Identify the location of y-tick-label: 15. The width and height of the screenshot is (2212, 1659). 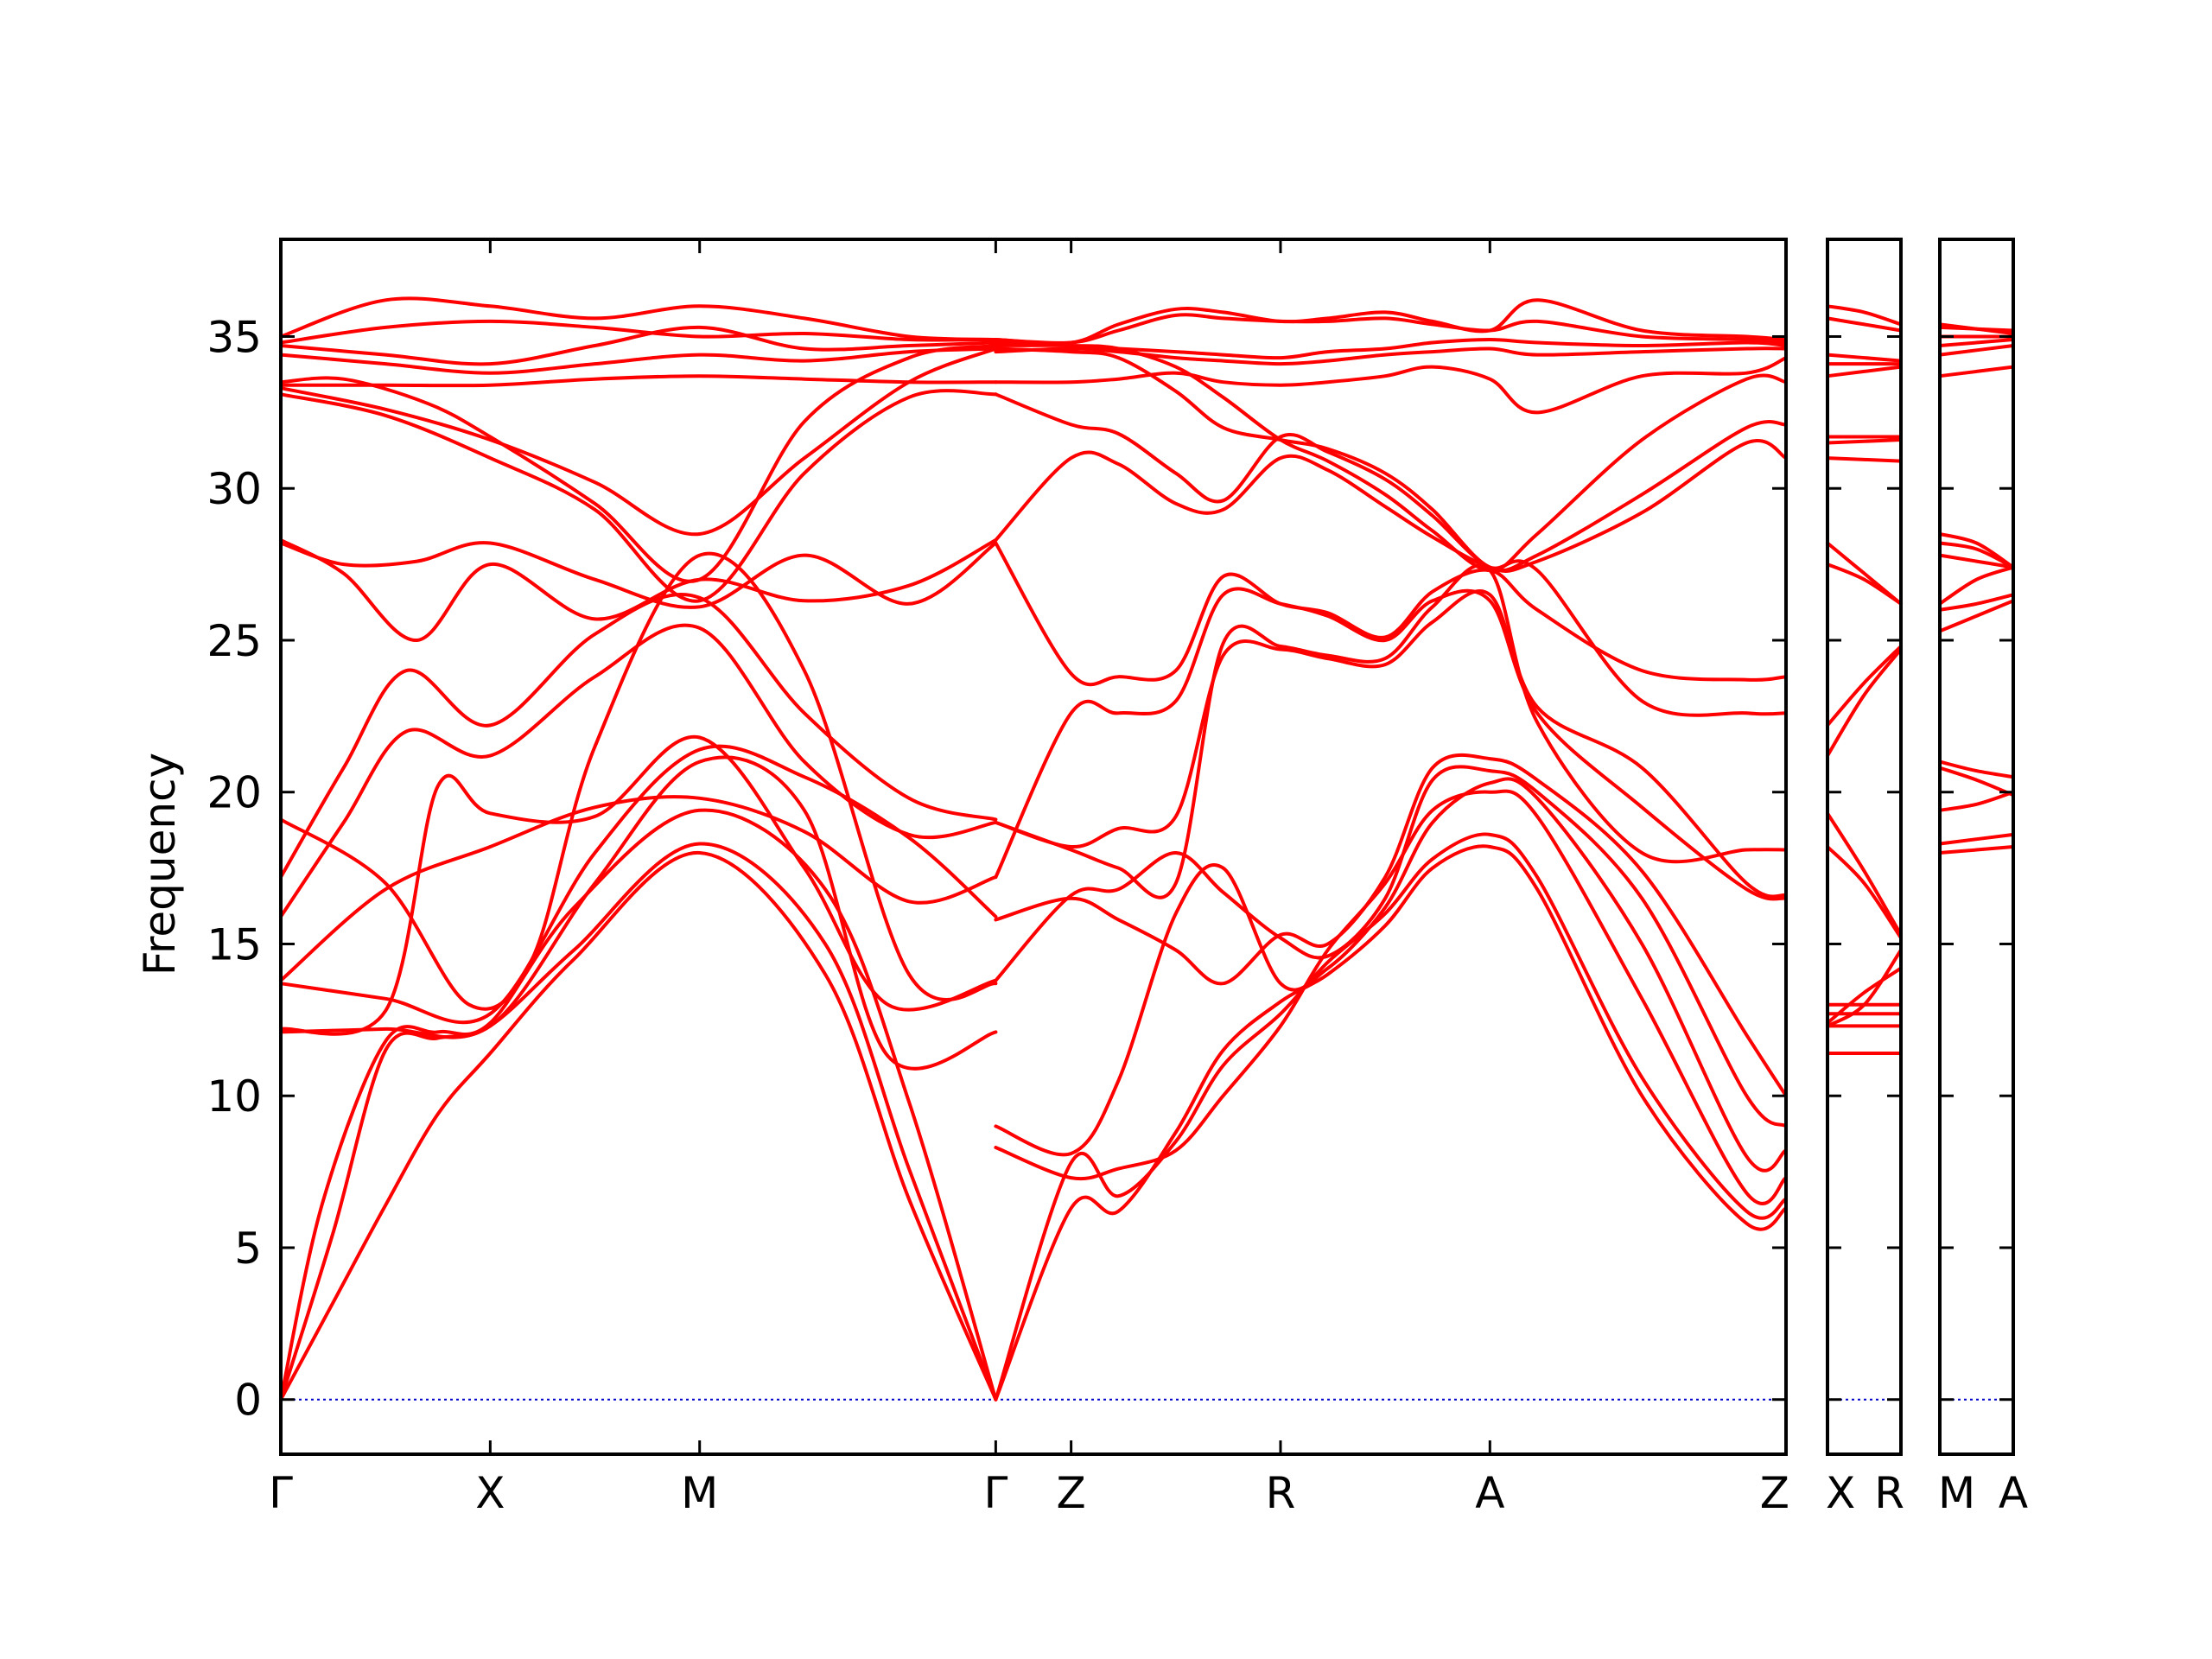
(234, 944).